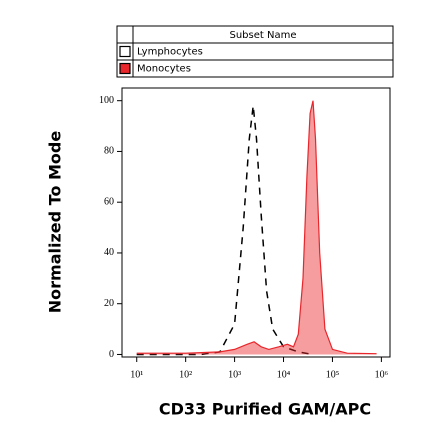  What do you see at coordinates (111, 354) in the screenshot?
I see `y-tick-label: 0` at bounding box center [111, 354].